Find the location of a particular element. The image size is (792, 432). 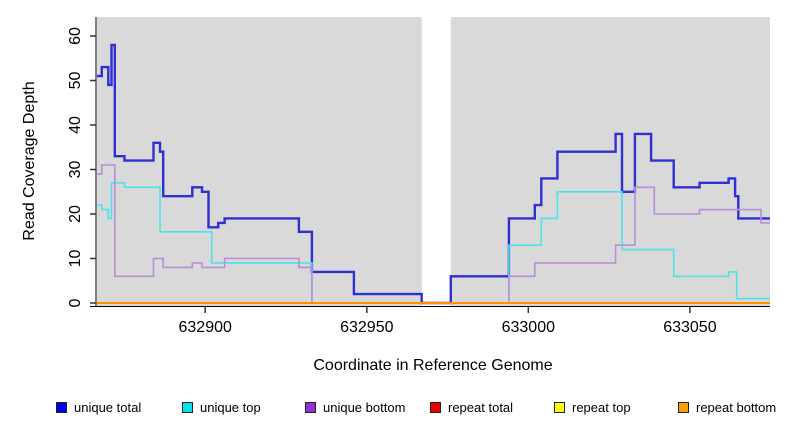

y-tick-label: 30 is located at coordinates (75, 170).